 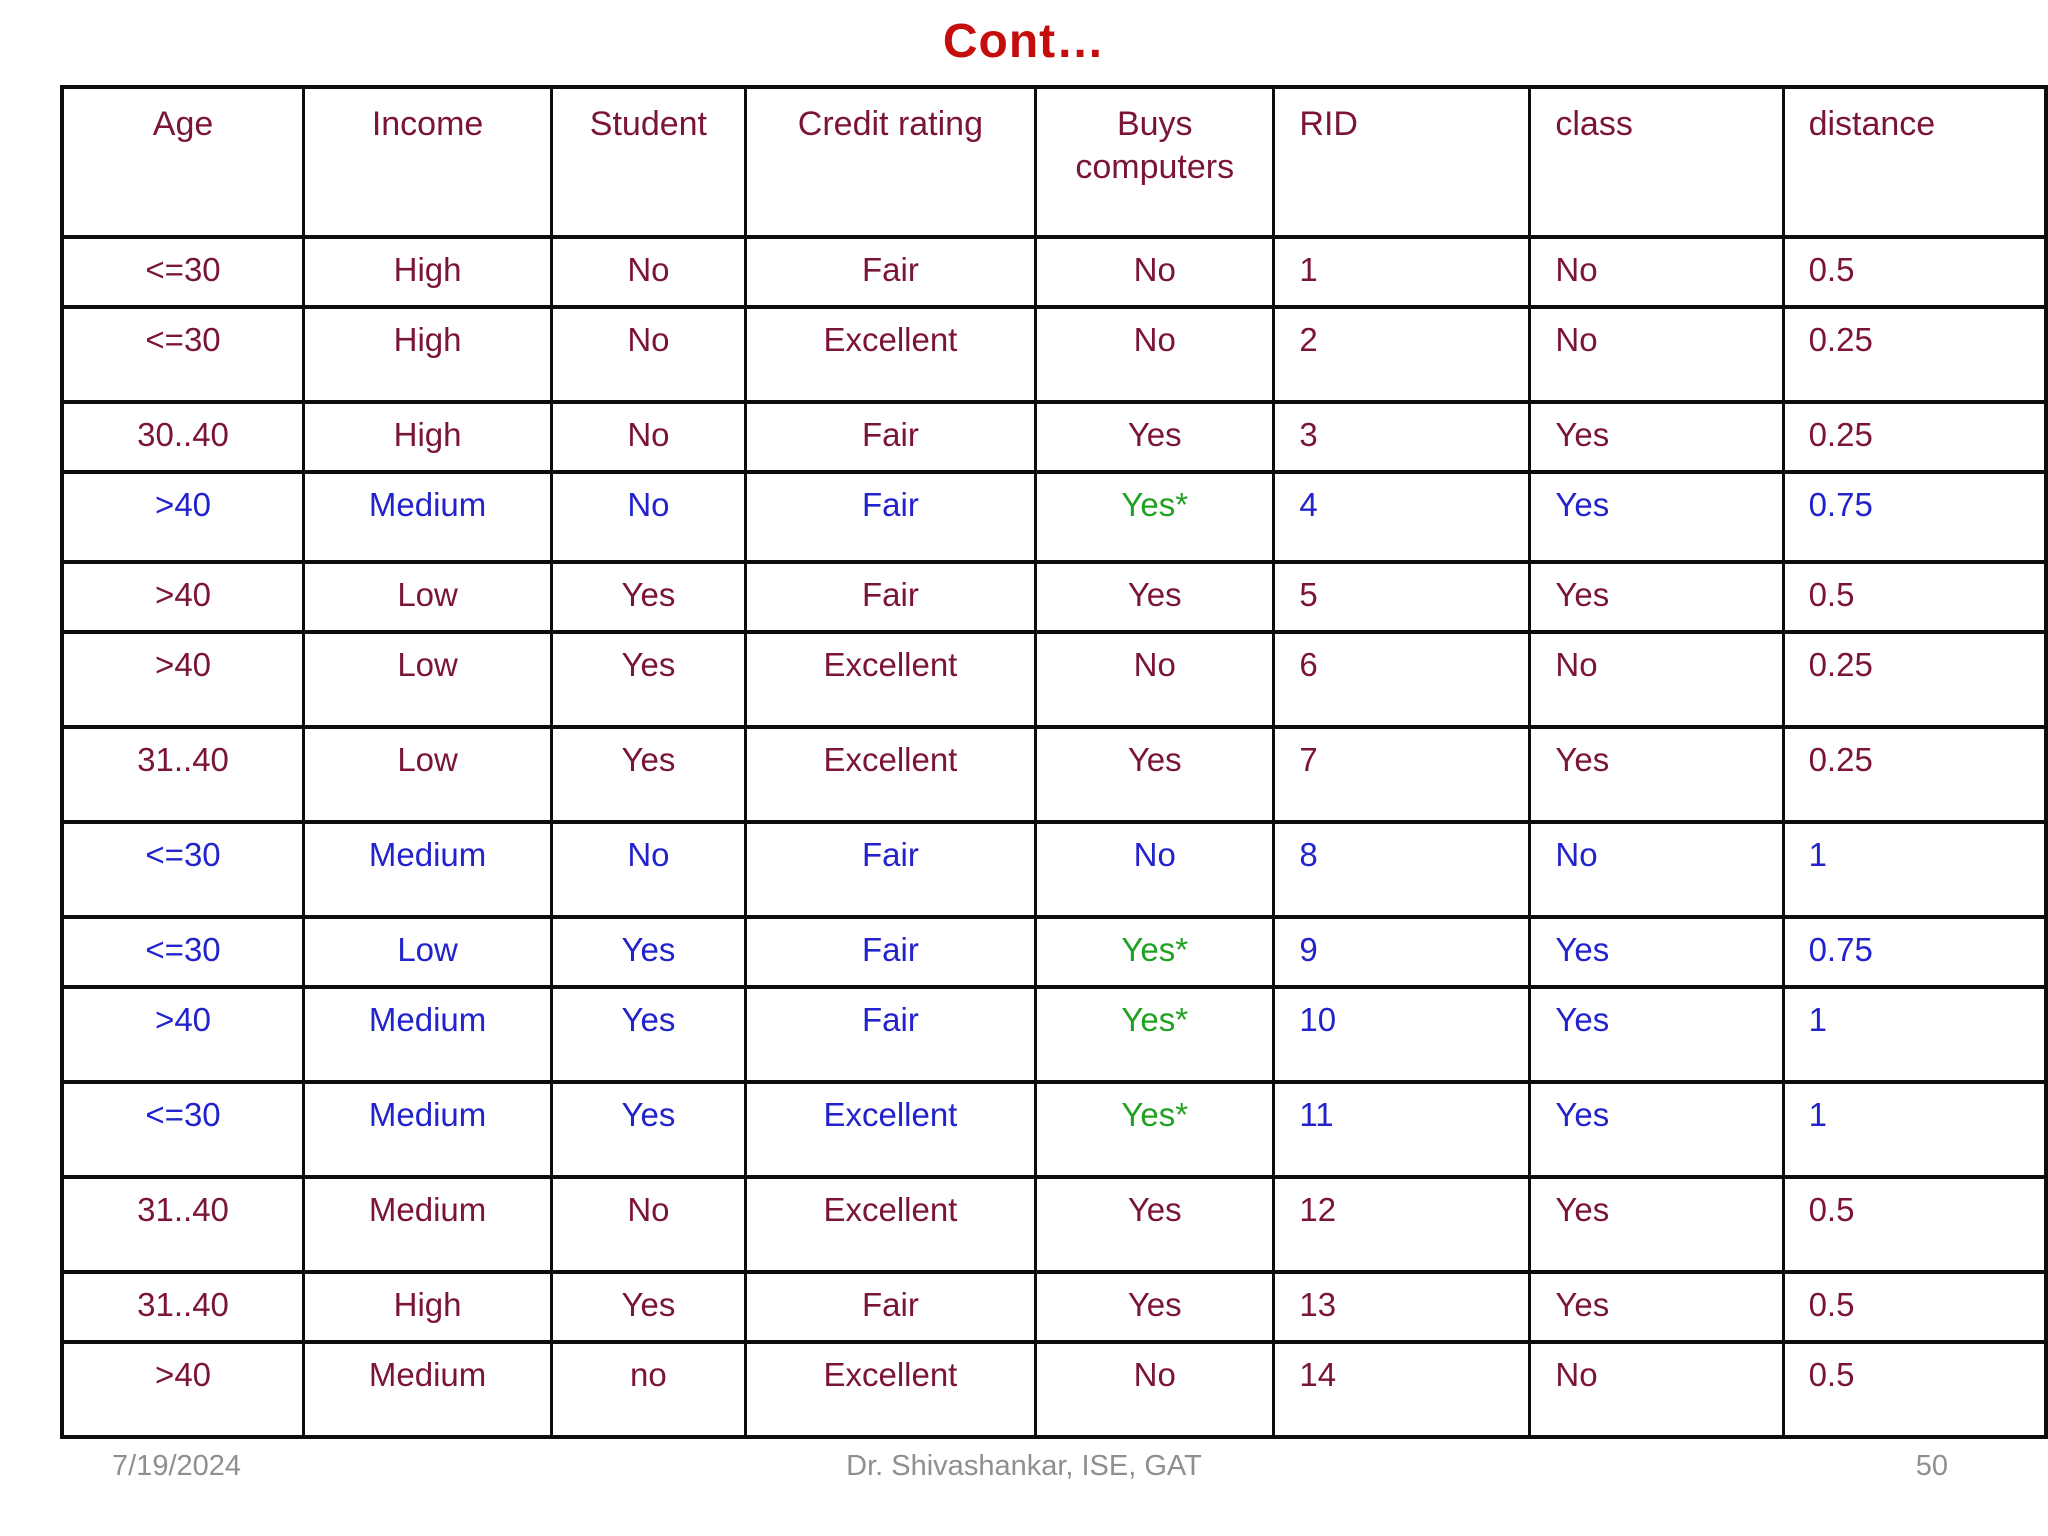 What do you see at coordinates (1402, 354) in the screenshot?
I see `table-cell: 2` at bounding box center [1402, 354].